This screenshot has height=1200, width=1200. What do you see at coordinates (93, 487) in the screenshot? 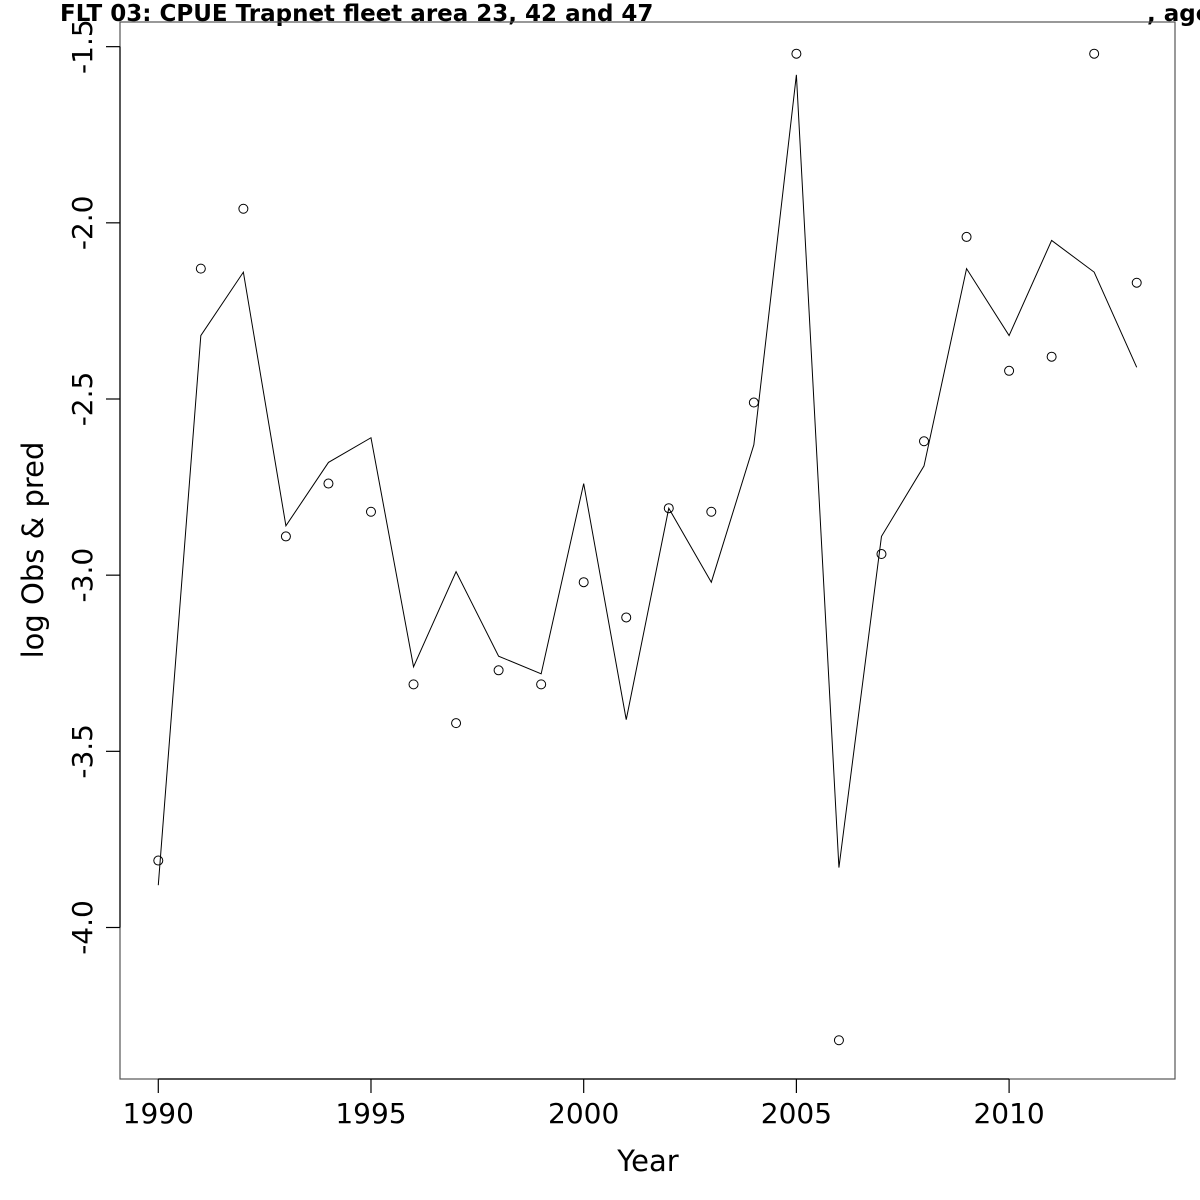
I see `y-axis: -4.0 -3.5 -3.0 -2.5 -2.0 -1.5` at bounding box center [93, 487].